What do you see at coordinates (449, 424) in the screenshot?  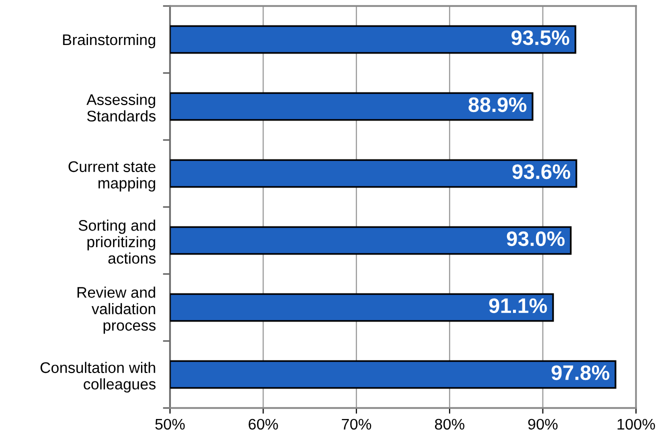 I see `x-tick-label: 80%` at bounding box center [449, 424].